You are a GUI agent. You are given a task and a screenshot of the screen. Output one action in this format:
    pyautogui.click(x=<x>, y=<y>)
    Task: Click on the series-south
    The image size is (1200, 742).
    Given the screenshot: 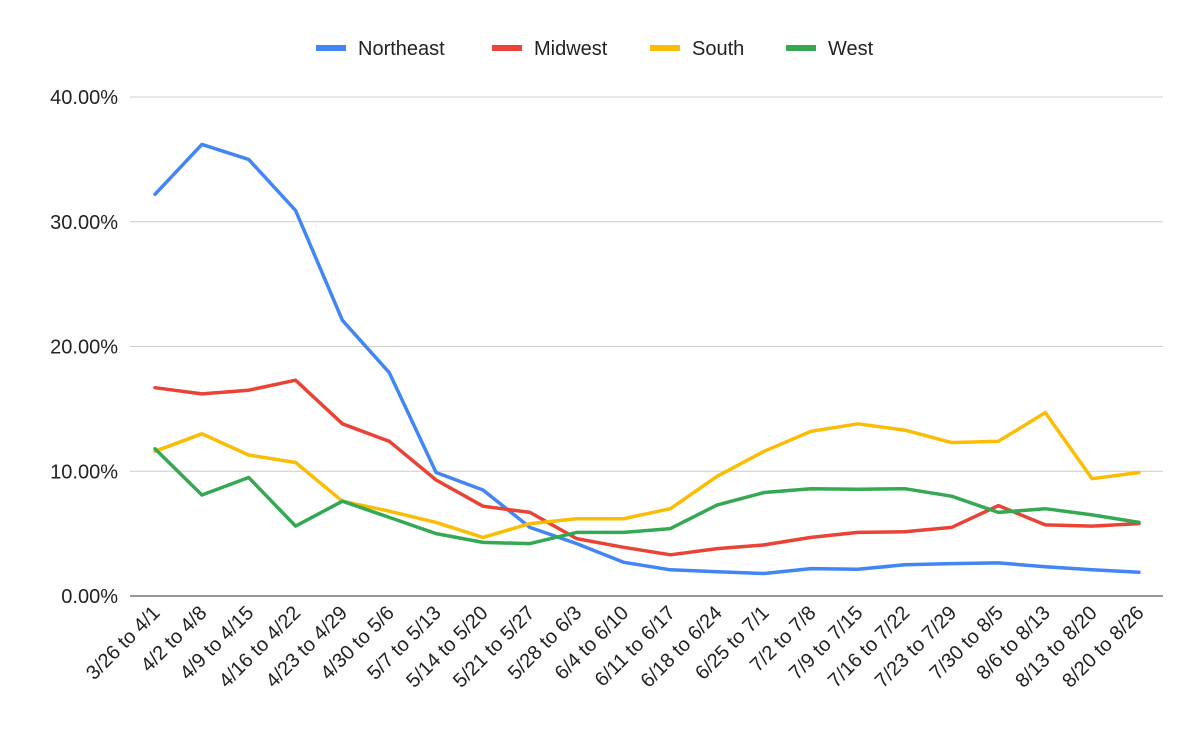 What is the action you would take?
    pyautogui.click(x=647, y=475)
    